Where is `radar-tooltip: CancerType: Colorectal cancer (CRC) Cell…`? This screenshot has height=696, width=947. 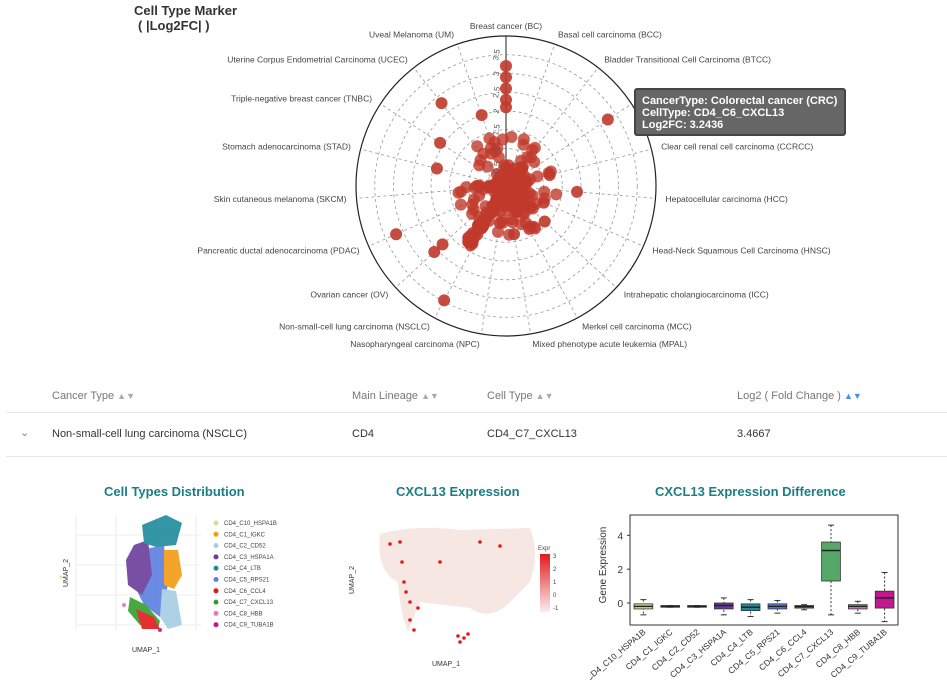 radar-tooltip: CancerType: Colorectal cancer (CRC) Cell… is located at coordinates (740, 112).